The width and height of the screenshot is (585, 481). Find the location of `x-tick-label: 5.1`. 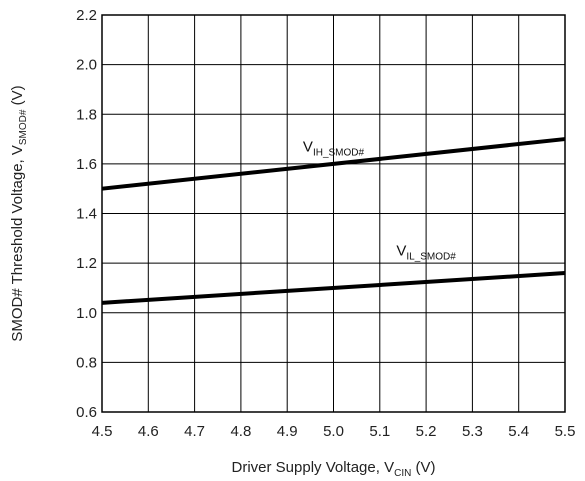

x-tick-label: 5.1 is located at coordinates (379, 431).